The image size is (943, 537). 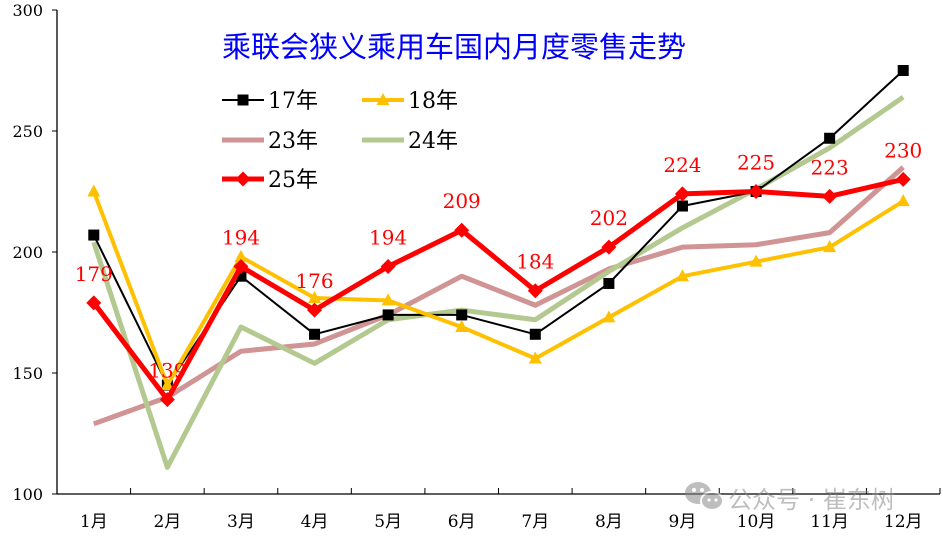 What do you see at coordinates (27, 10) in the screenshot?
I see `y-tick-label: 300` at bounding box center [27, 10].